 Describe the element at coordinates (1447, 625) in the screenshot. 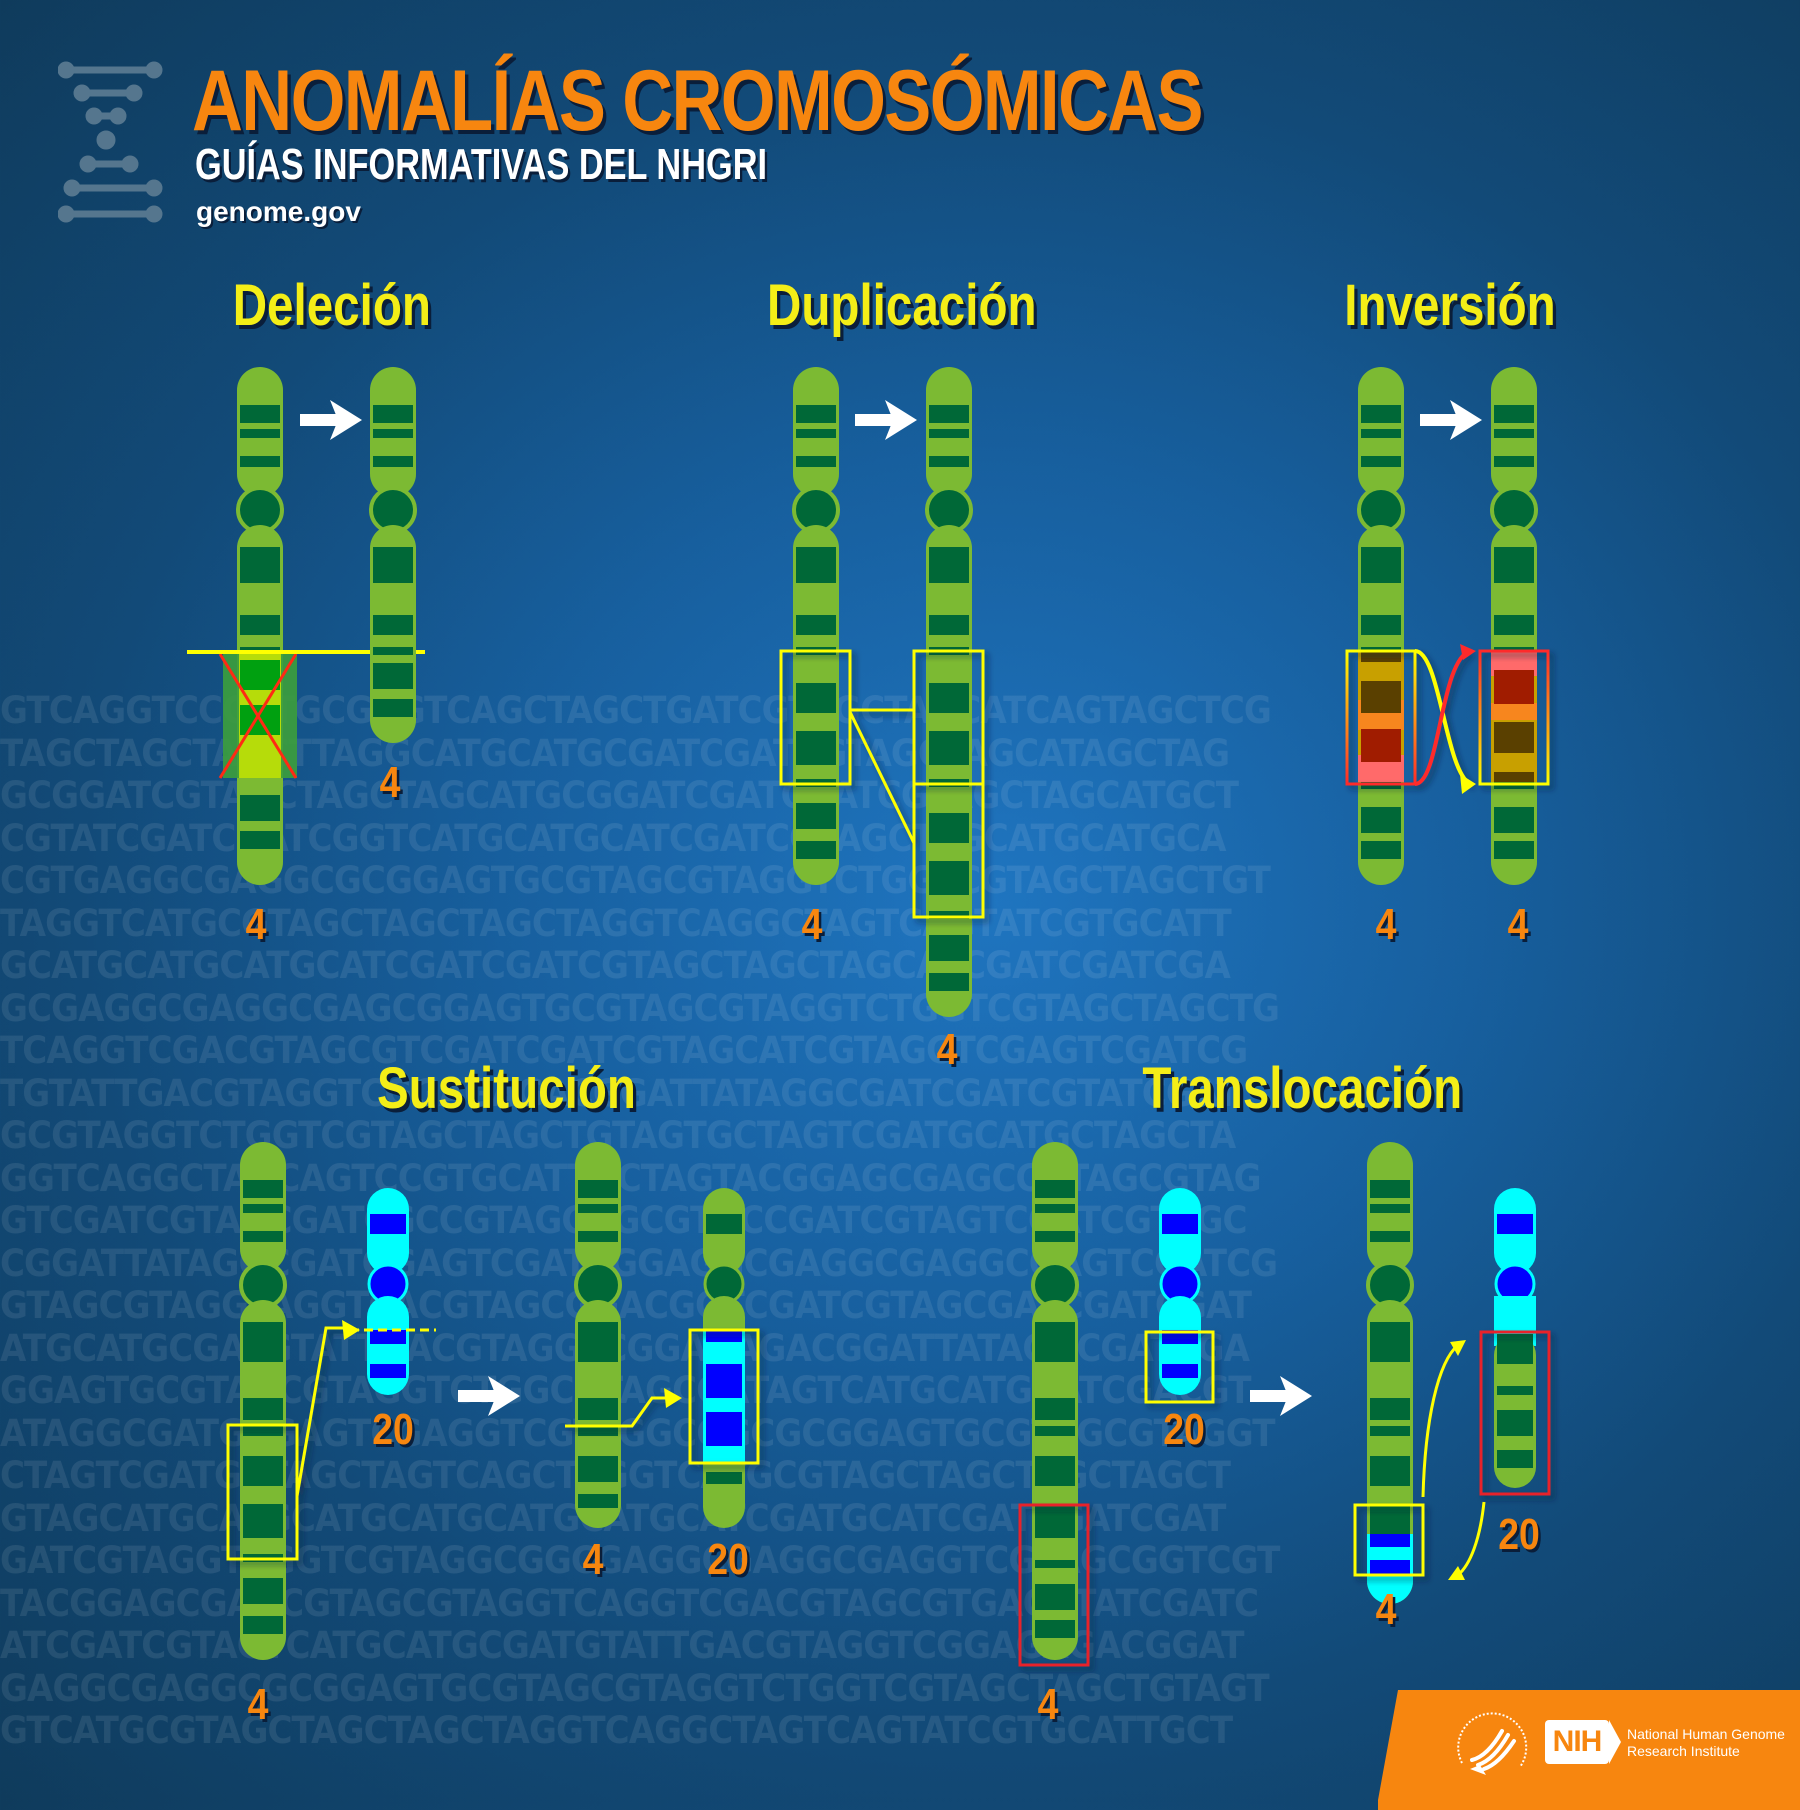

I see `inversion-diagram` at that location.